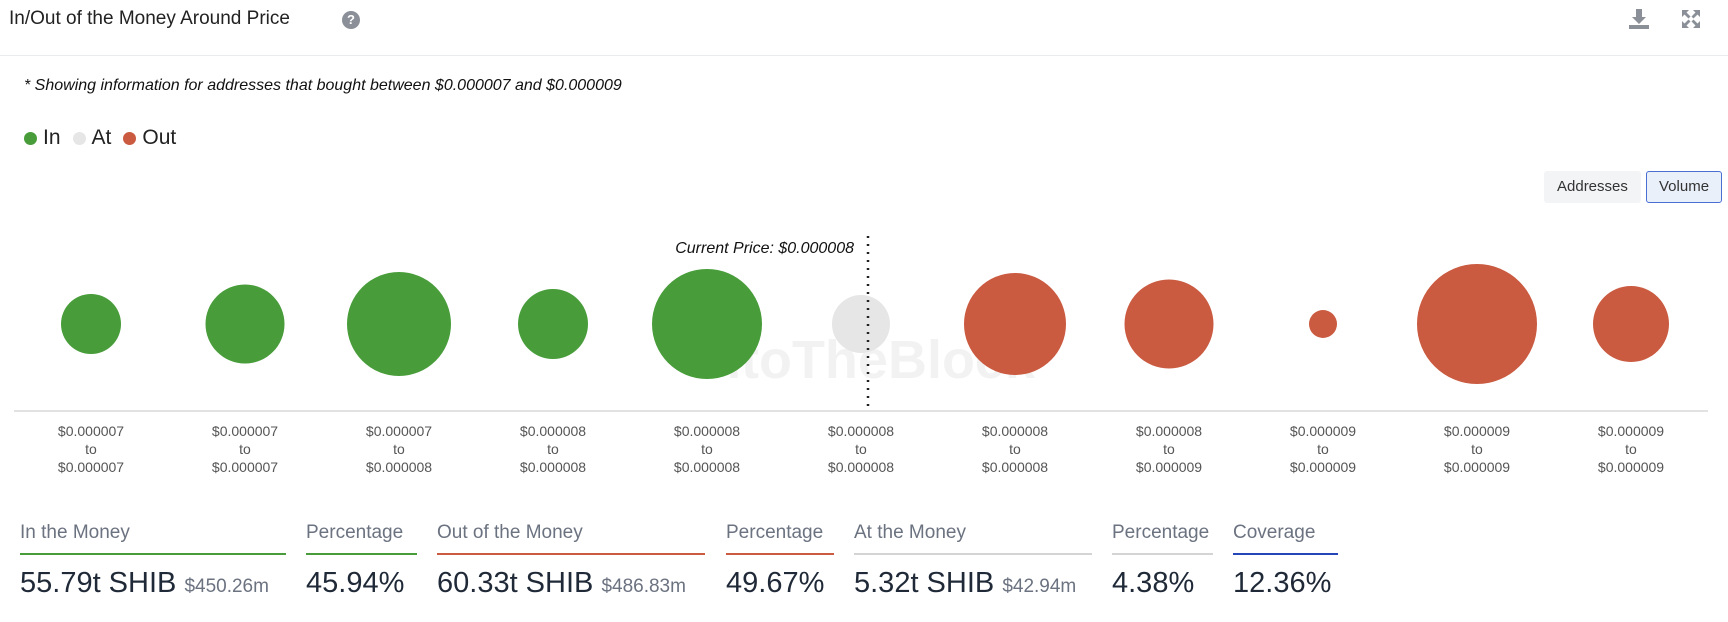  What do you see at coordinates (1282, 583) in the screenshot?
I see `metric-value: 12.36%` at bounding box center [1282, 583].